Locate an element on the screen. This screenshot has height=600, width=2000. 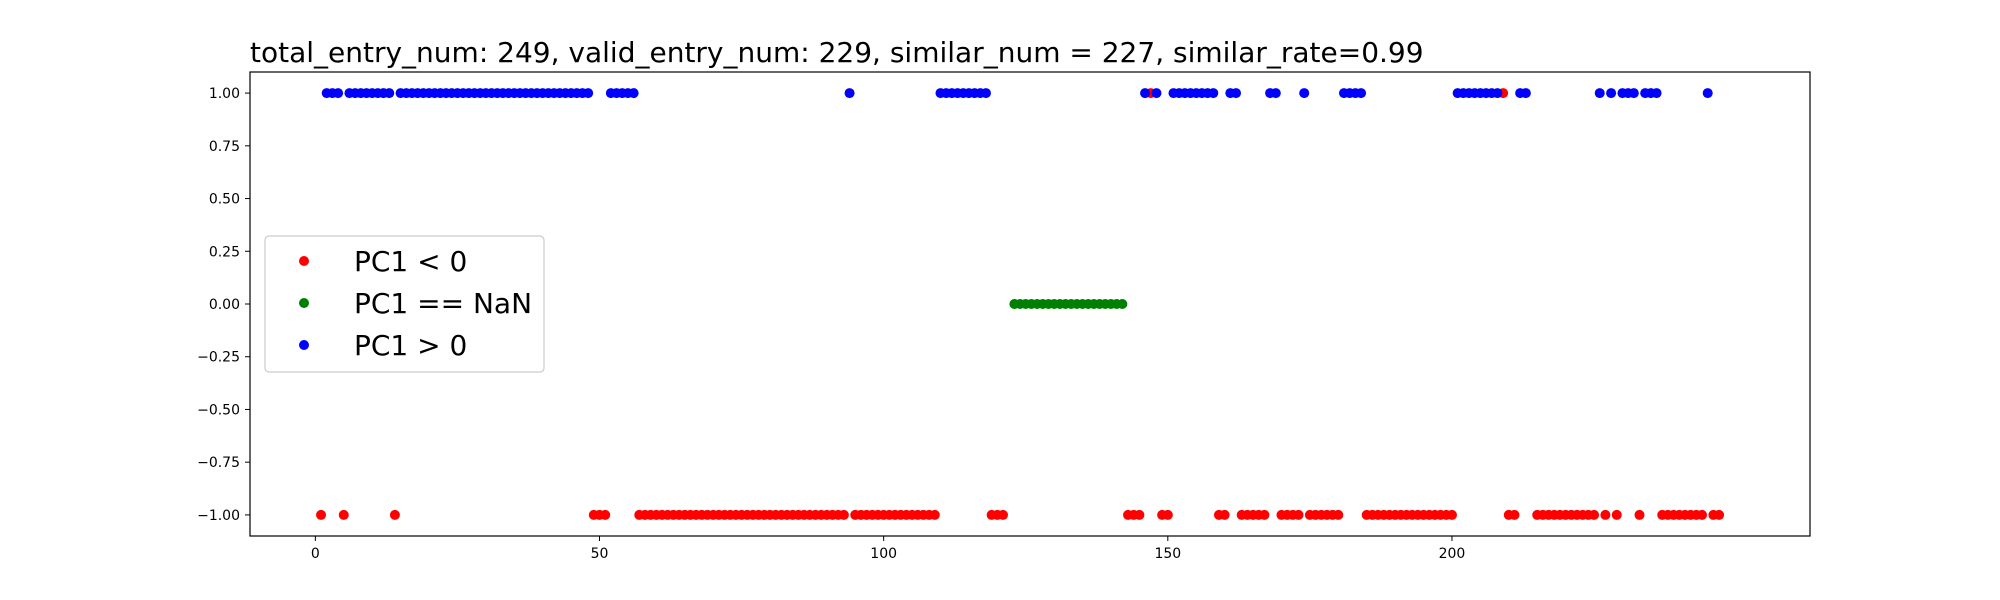
legend-label-pc1-gt-0: PC1 > 0 is located at coordinates (410, 345).